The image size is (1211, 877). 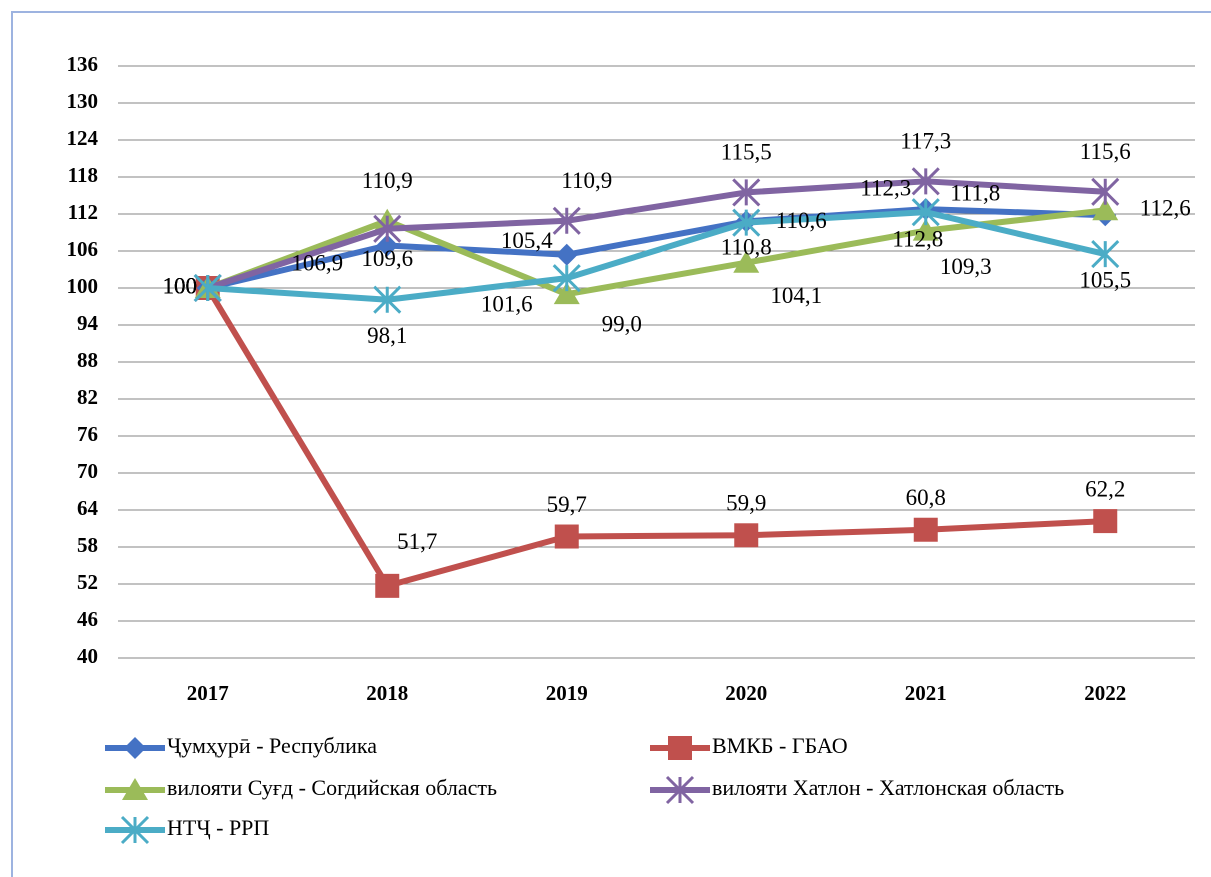 What do you see at coordinates (1165, 208) in the screenshot?
I see `data-label: 112,6` at bounding box center [1165, 208].